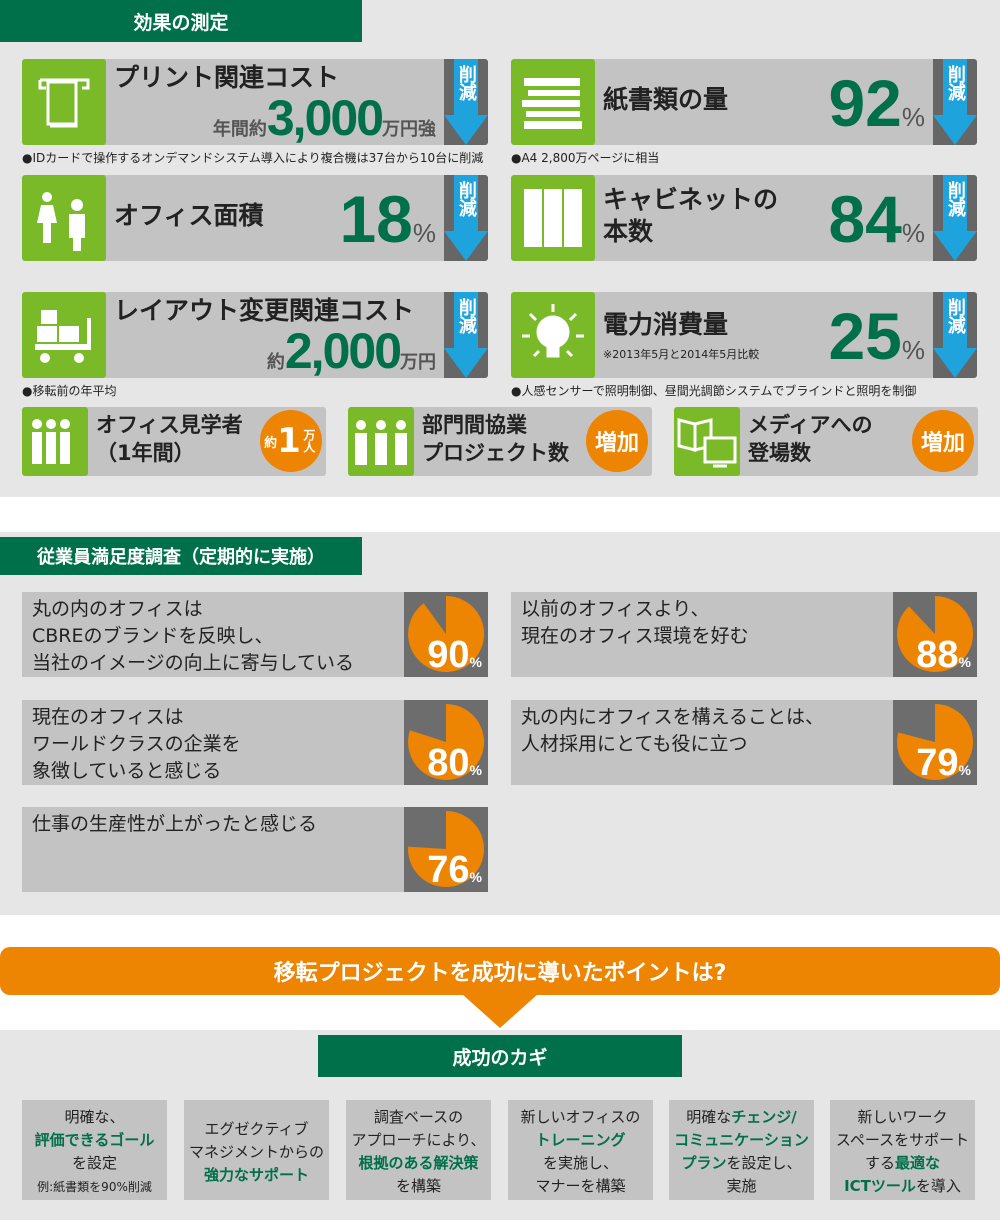 The width and height of the screenshot is (1000, 1220). I want to click on key-text: 新しいオフィスの, so click(580, 1117).